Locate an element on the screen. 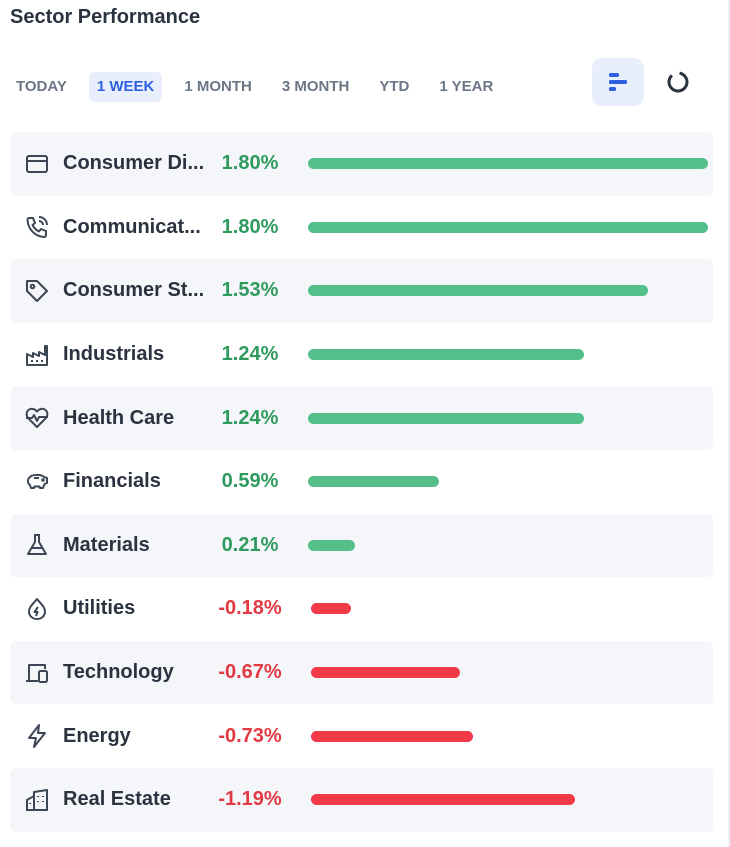  page-title: Sector Performance is located at coordinates (105, 17).